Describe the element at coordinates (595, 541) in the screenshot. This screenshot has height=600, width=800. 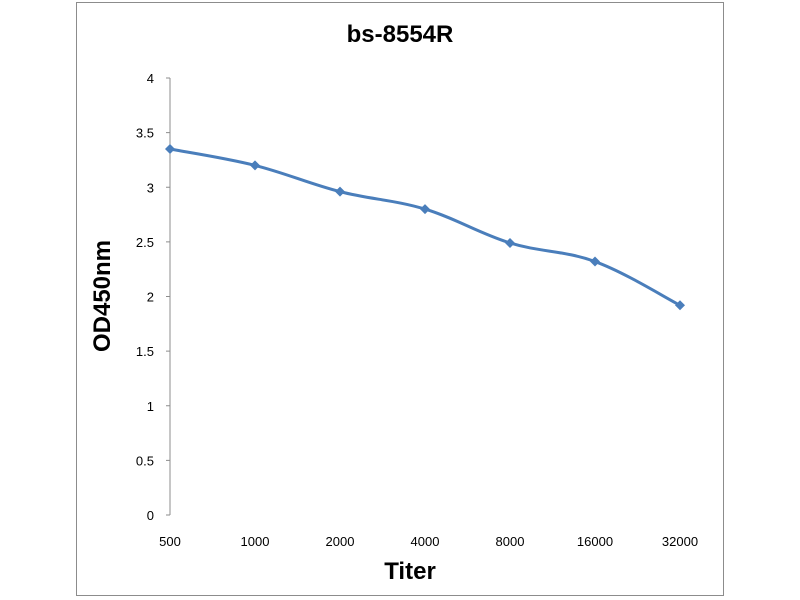
I see `x-tick-label: 16000` at that location.